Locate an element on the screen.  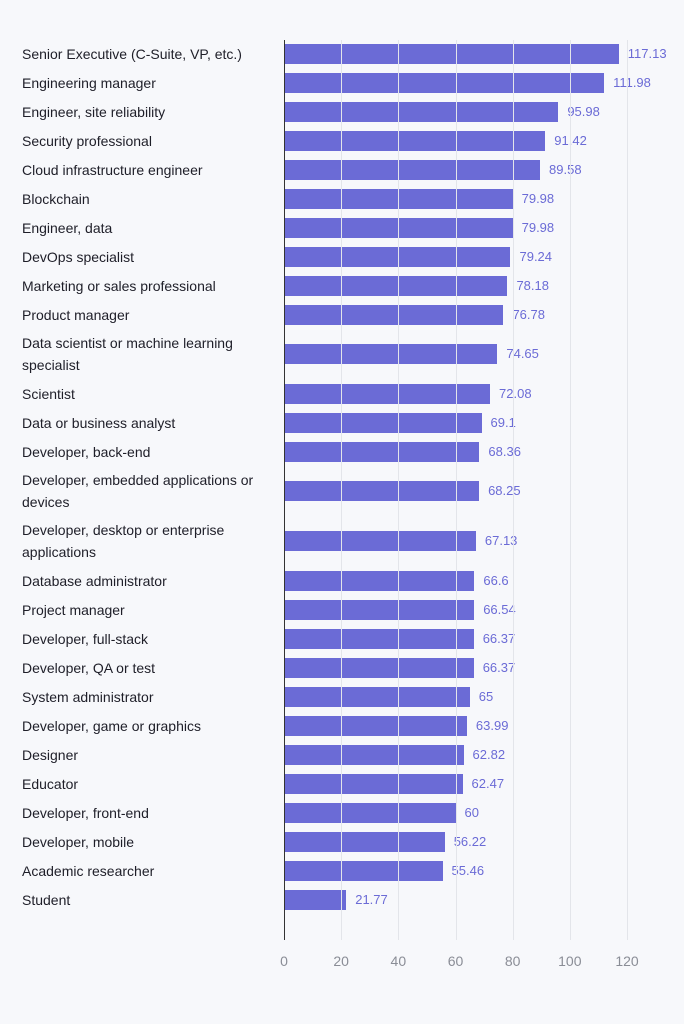
bar-row: Cloud infrastructure engineer 89.58 is located at coordinates (342, 169).